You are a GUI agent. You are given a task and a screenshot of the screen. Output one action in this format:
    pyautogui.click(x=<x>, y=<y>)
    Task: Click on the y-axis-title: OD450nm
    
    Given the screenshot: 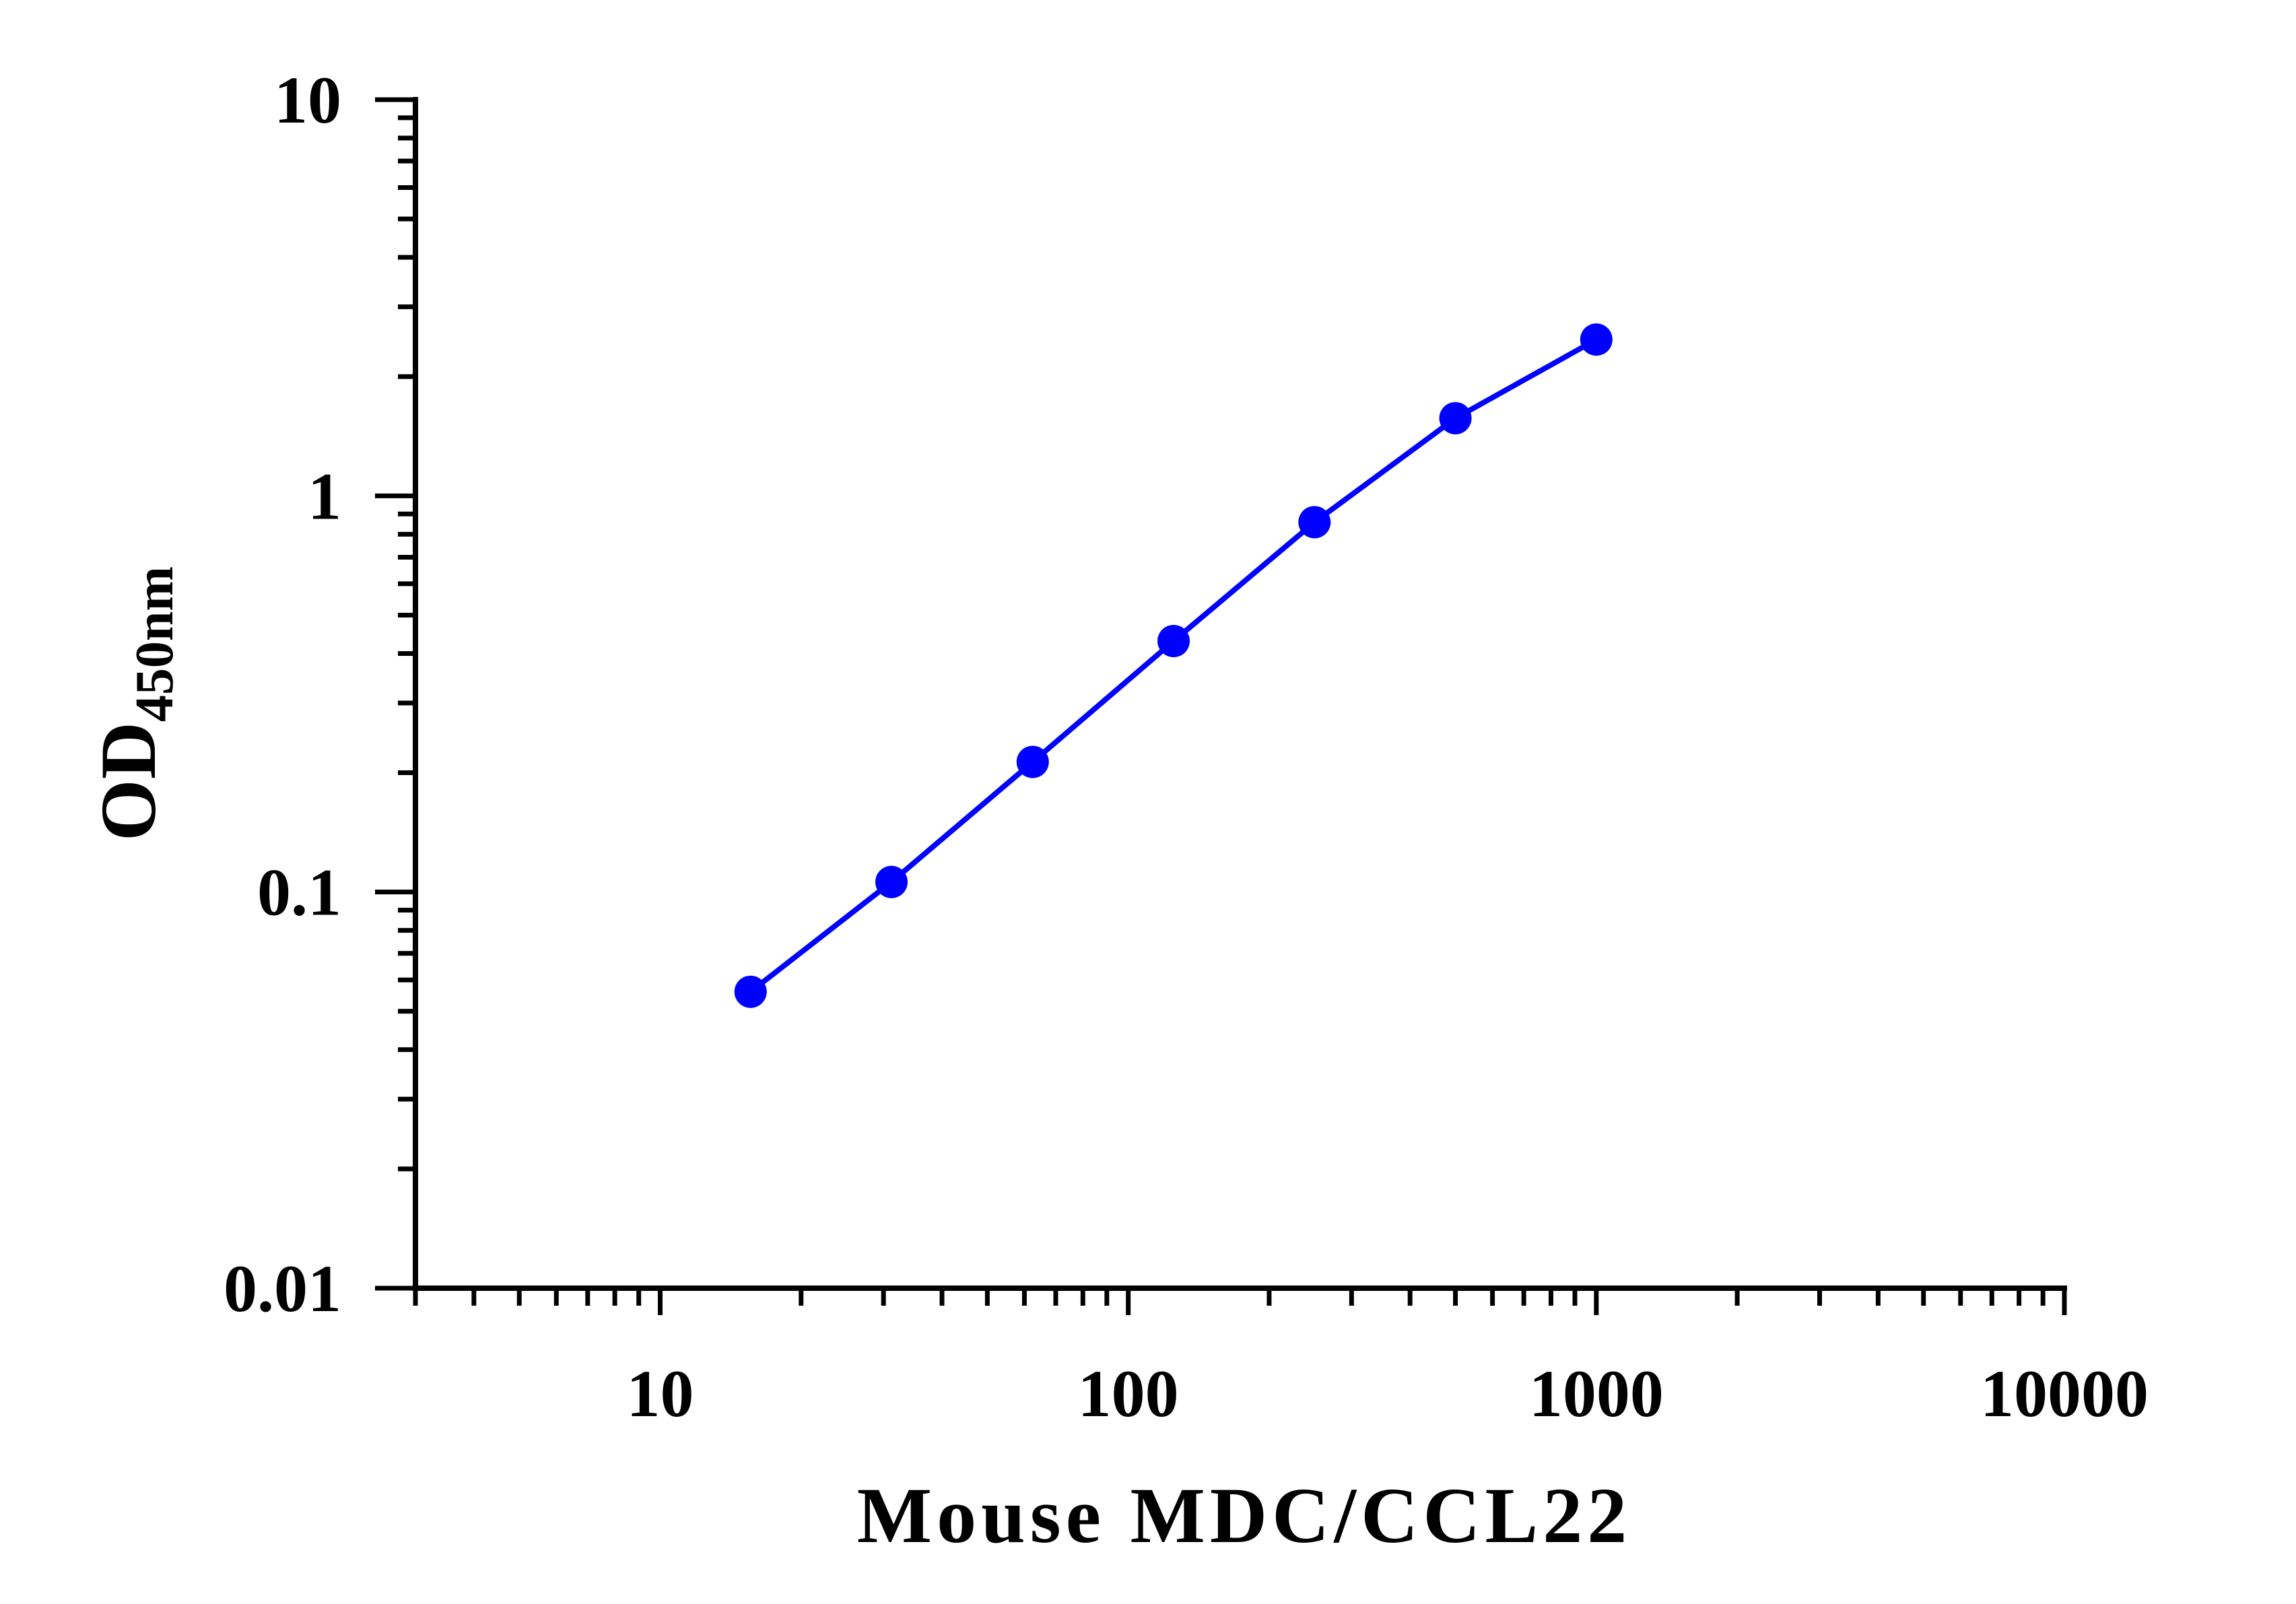 What is the action you would take?
    pyautogui.click(x=134, y=704)
    